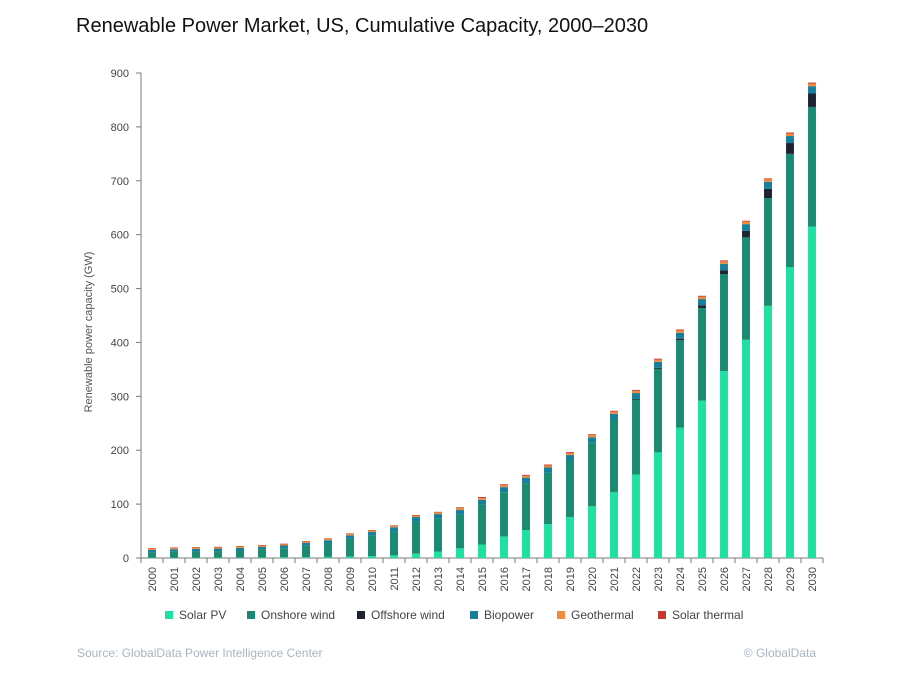 Image resolution: width=900 pixels, height=675 pixels. Describe the element at coordinates (408, 615) in the screenshot. I see `legend-label: Offshore wind` at that location.